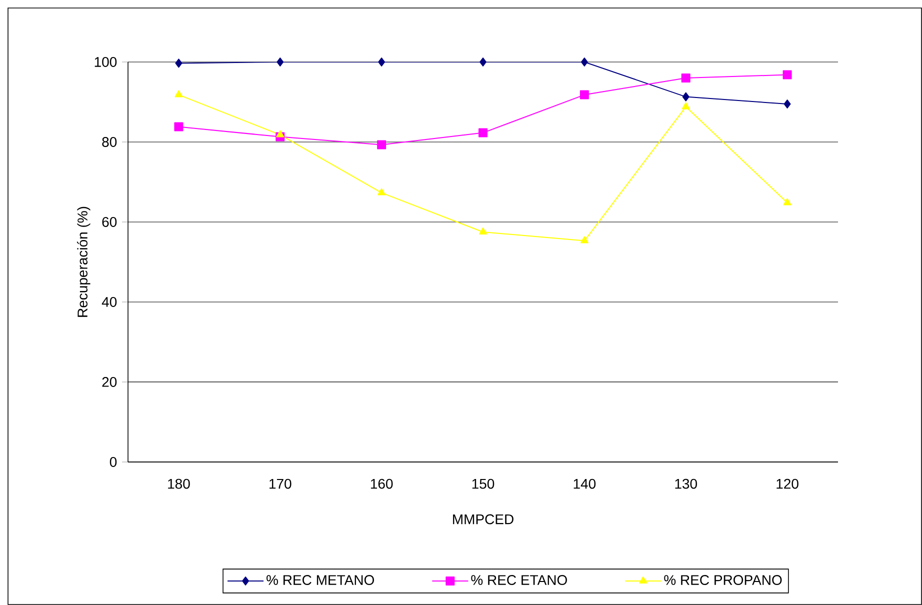  Describe the element at coordinates (483, 519) in the screenshot. I see `x-axis-title: MMPCED` at that location.